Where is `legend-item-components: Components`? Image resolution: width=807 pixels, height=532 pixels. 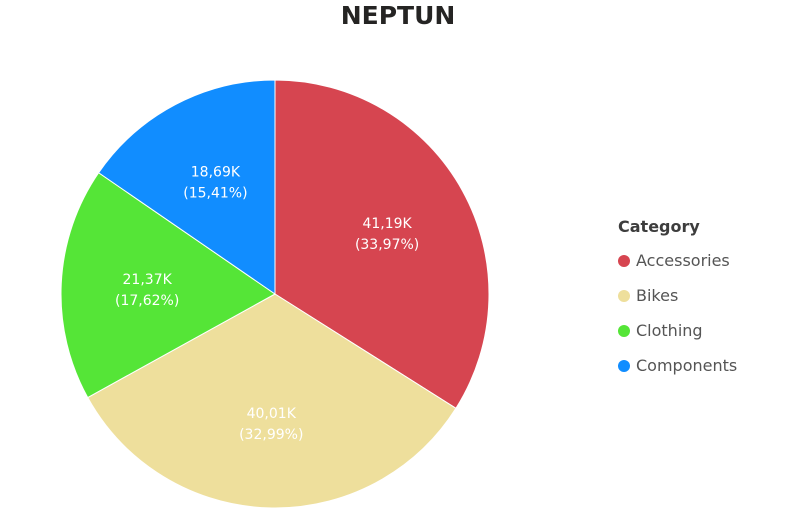 legend-item-components: Components is located at coordinates (710, 365).